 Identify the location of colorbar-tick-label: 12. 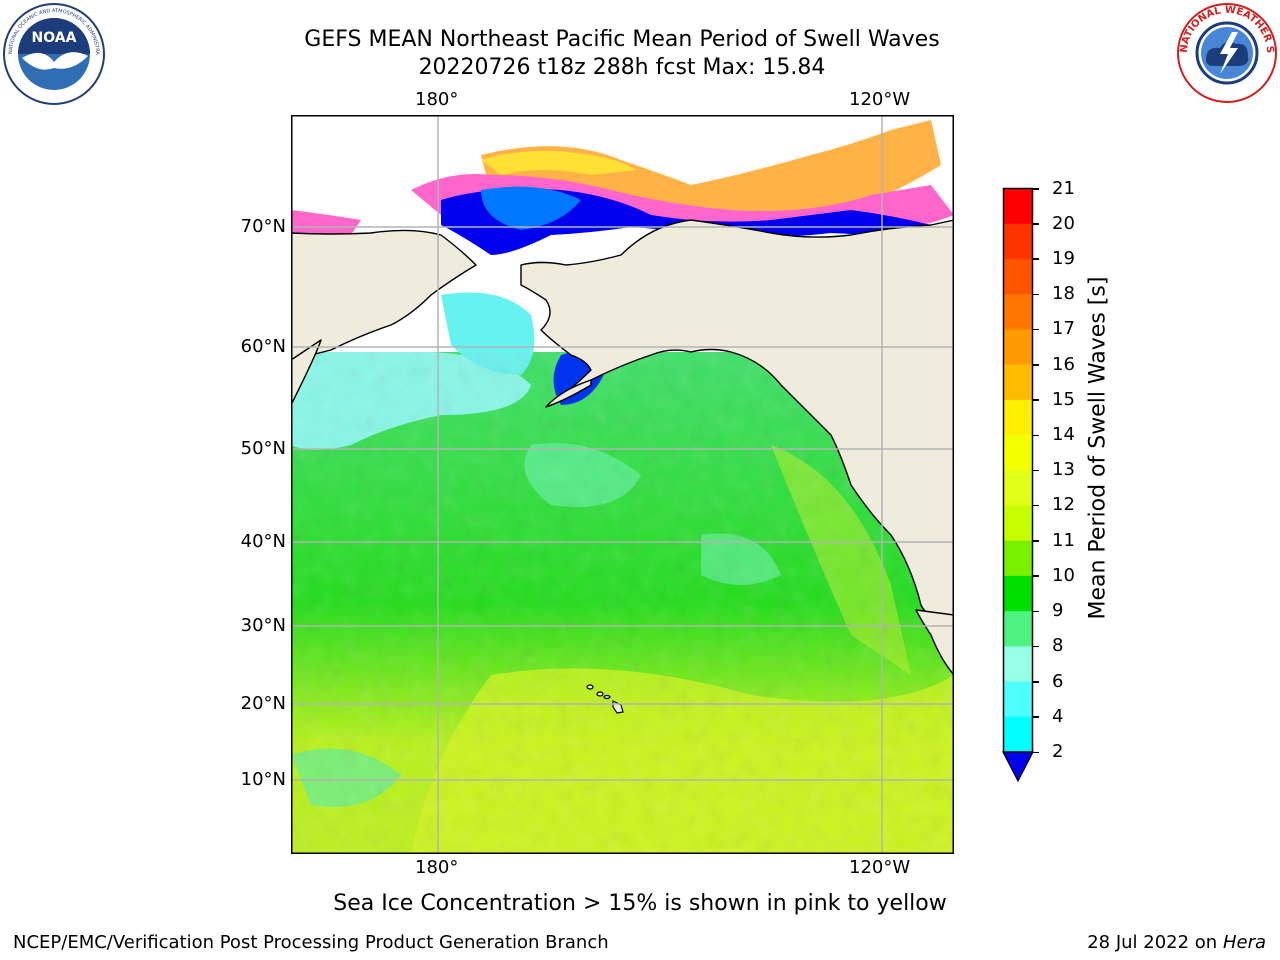
(1063, 505).